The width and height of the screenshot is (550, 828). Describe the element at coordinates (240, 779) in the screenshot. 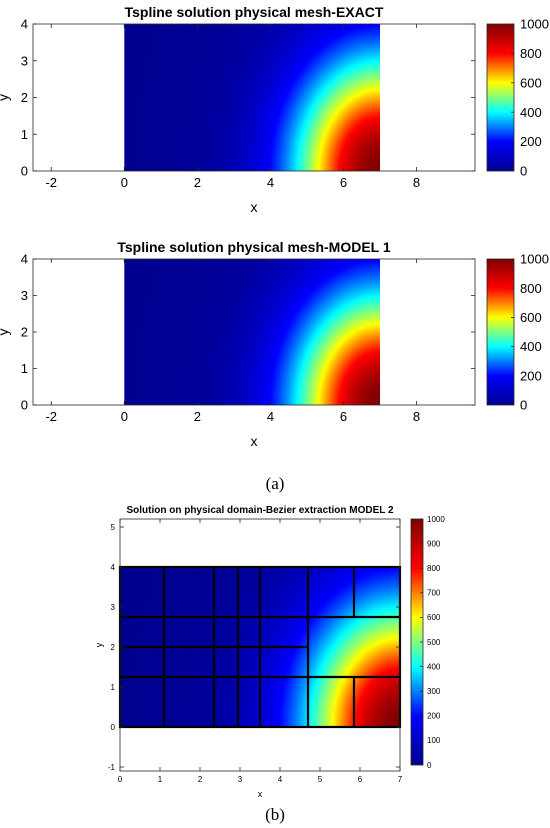

I see `x-tick-label: 3` at that location.